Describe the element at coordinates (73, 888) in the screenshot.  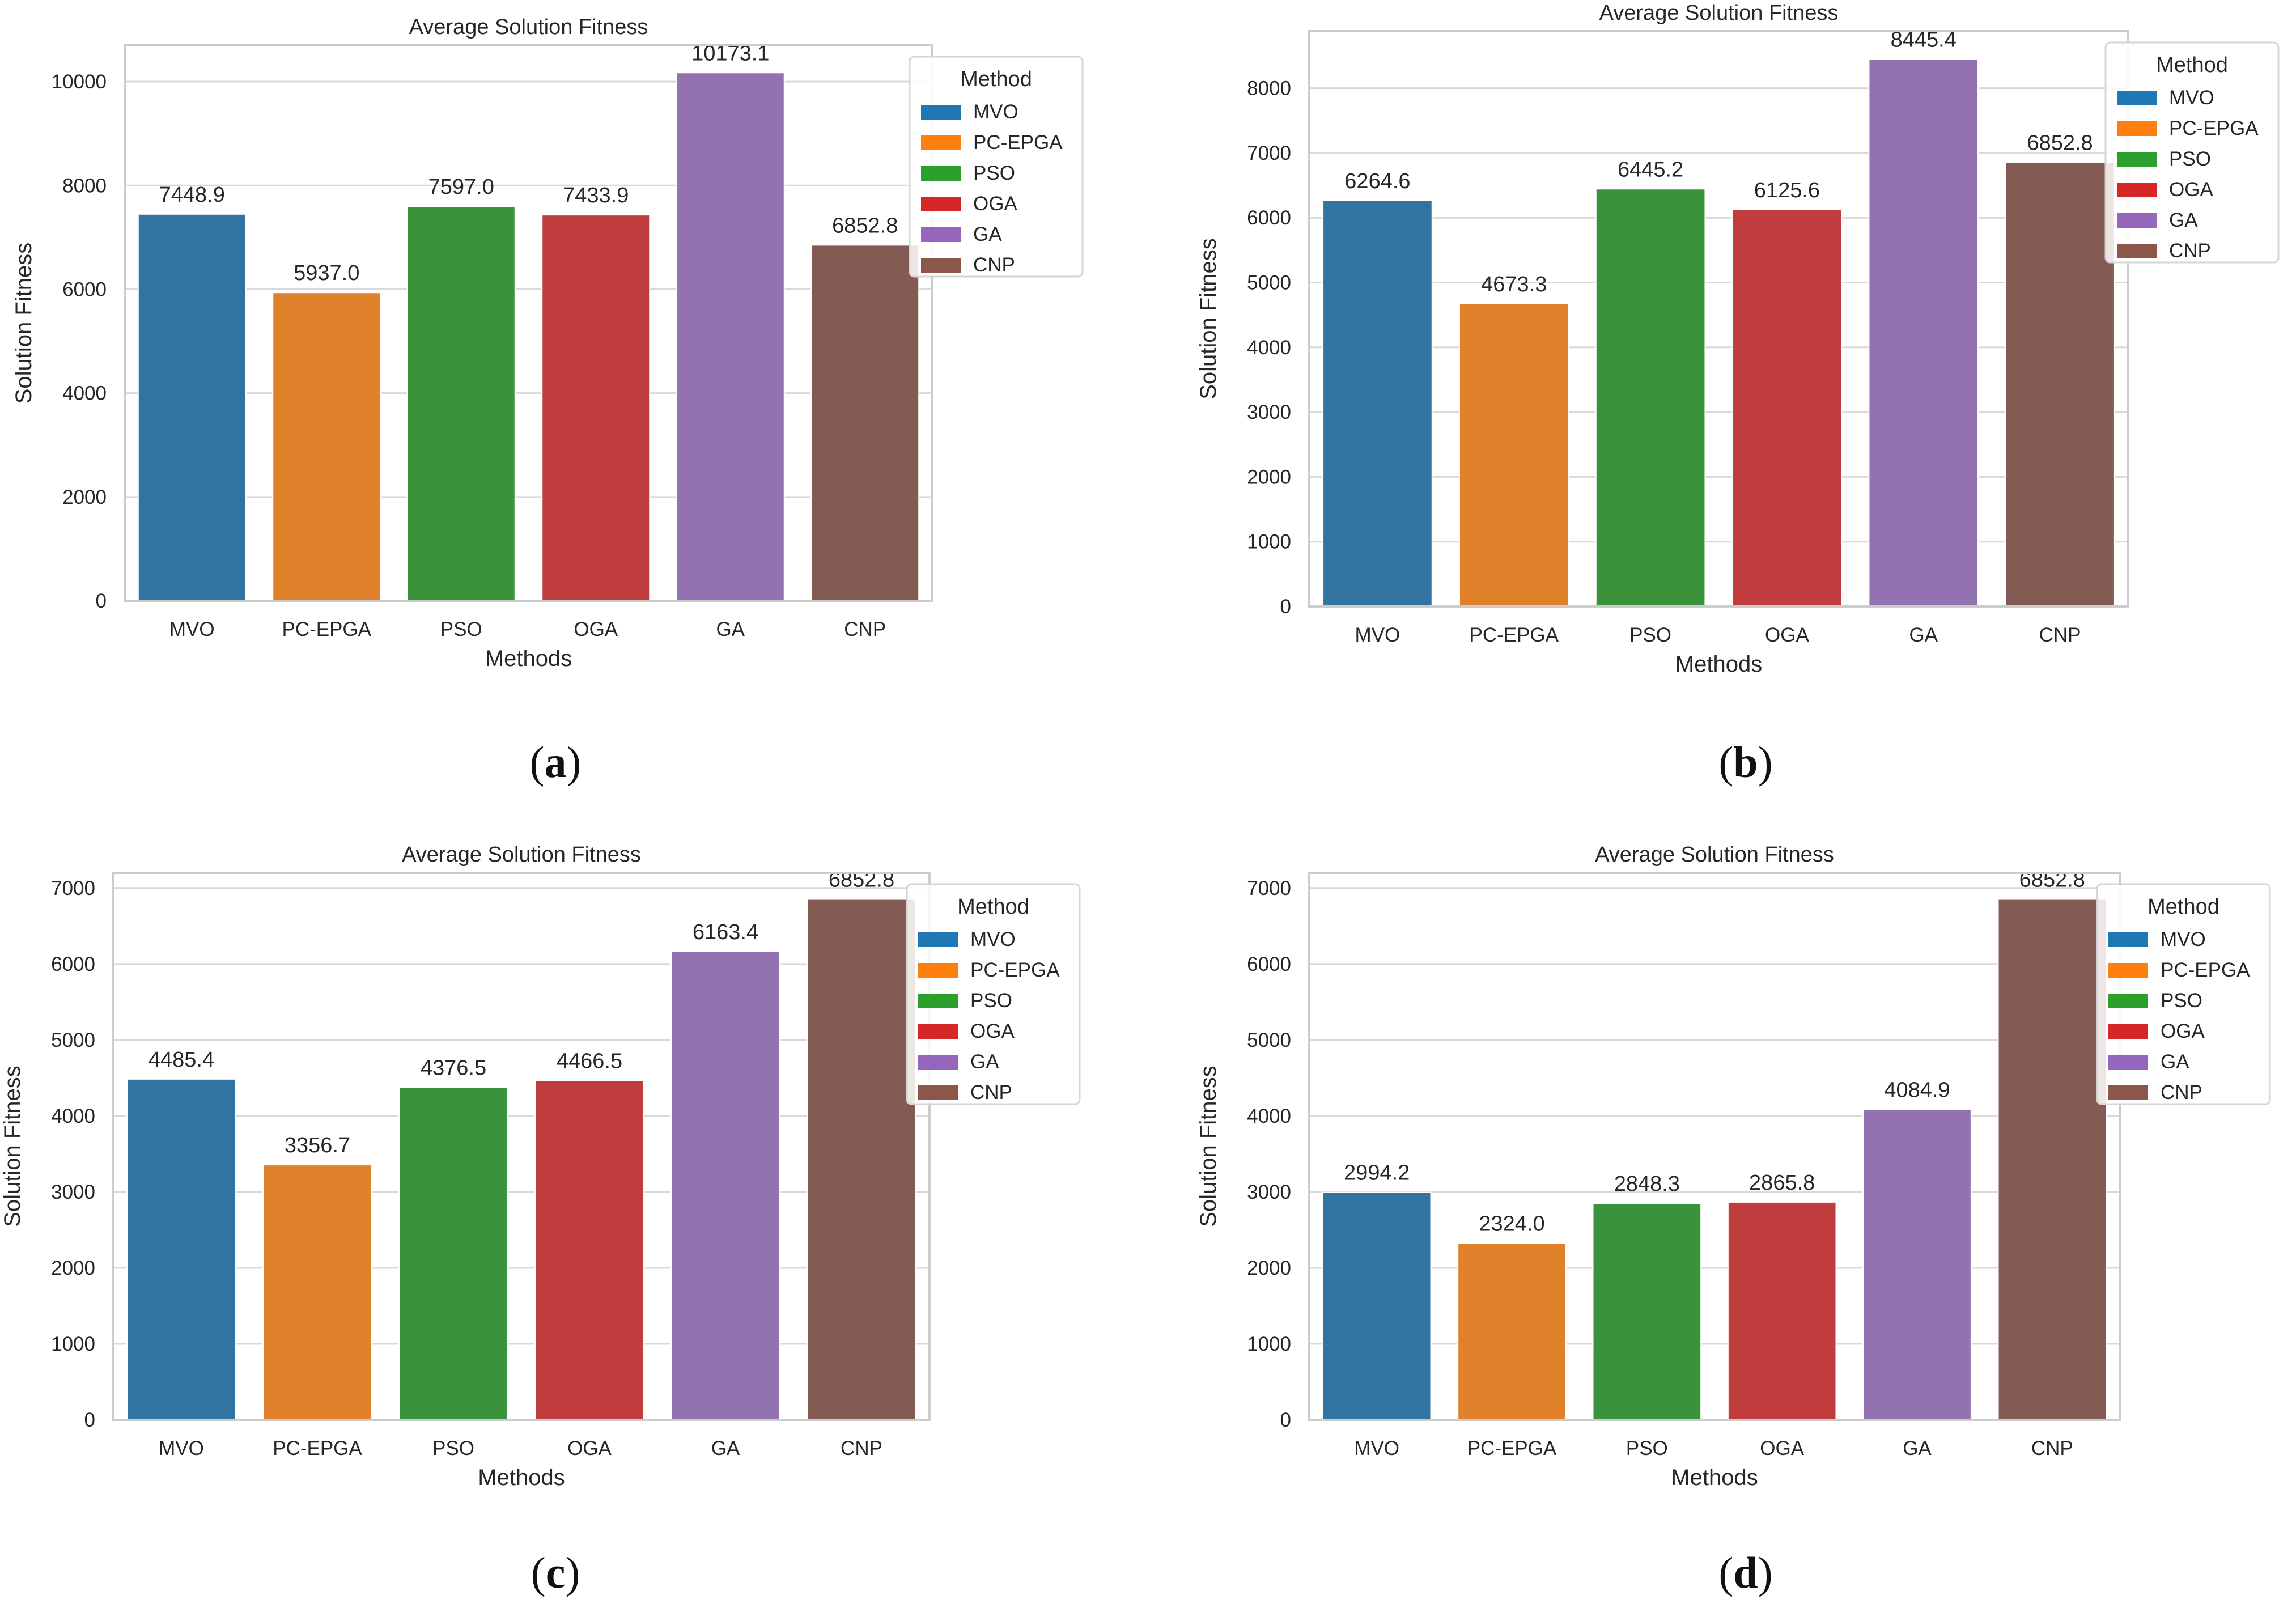
I see `y-tick-label: 7000` at that location.